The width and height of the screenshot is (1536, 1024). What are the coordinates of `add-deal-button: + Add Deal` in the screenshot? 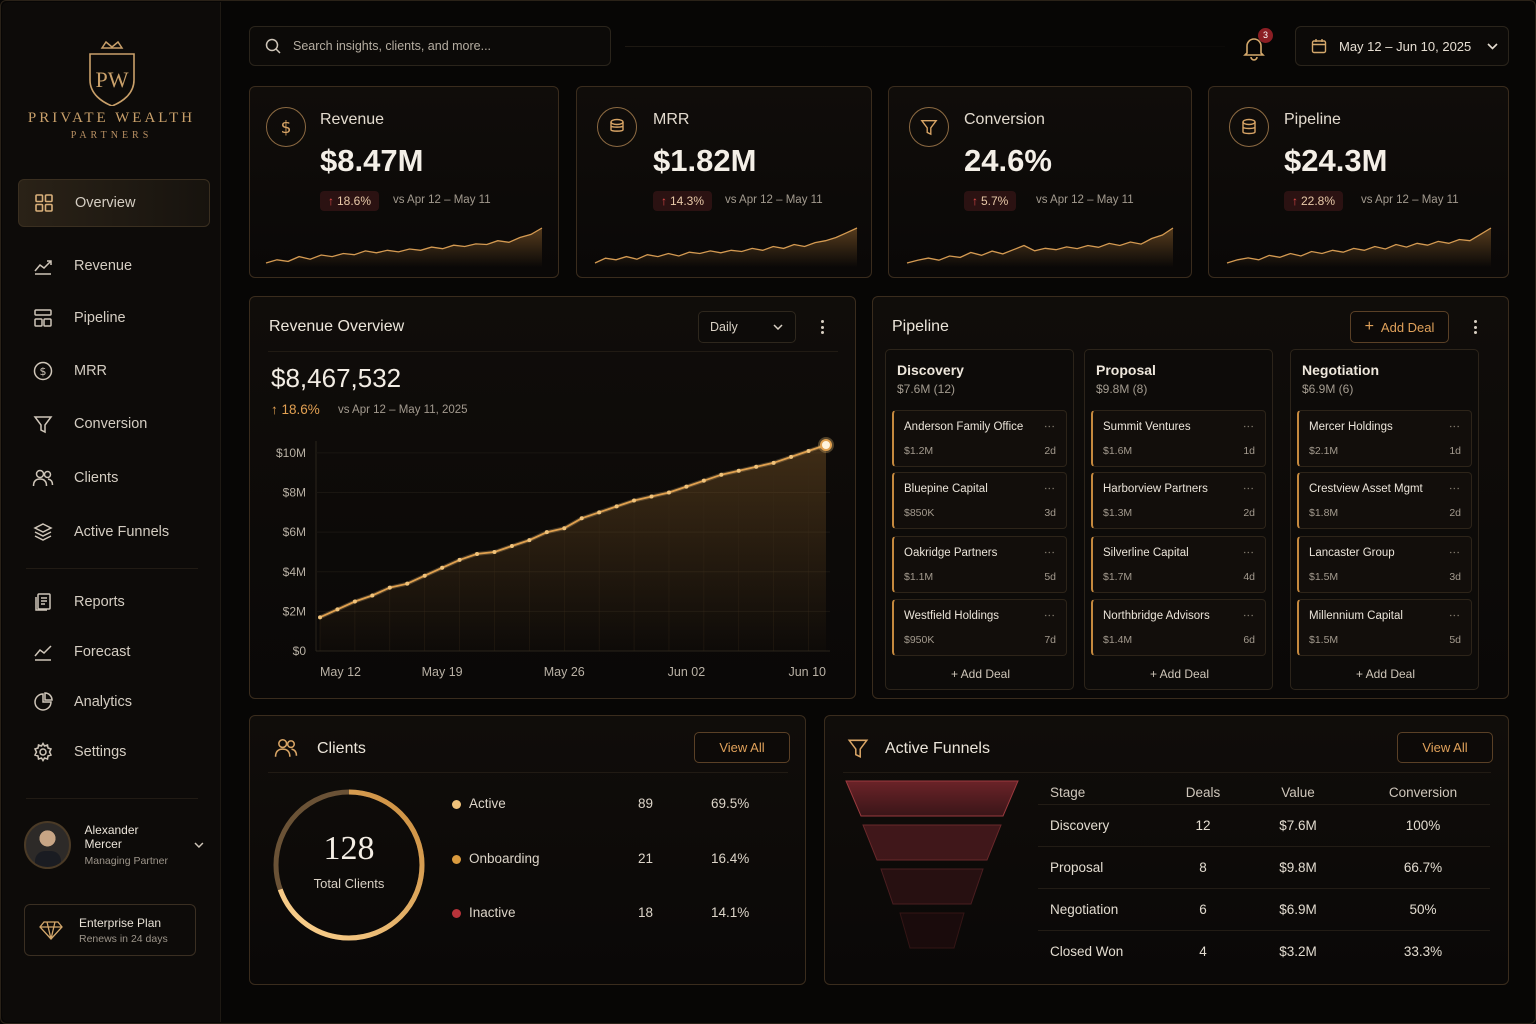 It's located at (1399, 327).